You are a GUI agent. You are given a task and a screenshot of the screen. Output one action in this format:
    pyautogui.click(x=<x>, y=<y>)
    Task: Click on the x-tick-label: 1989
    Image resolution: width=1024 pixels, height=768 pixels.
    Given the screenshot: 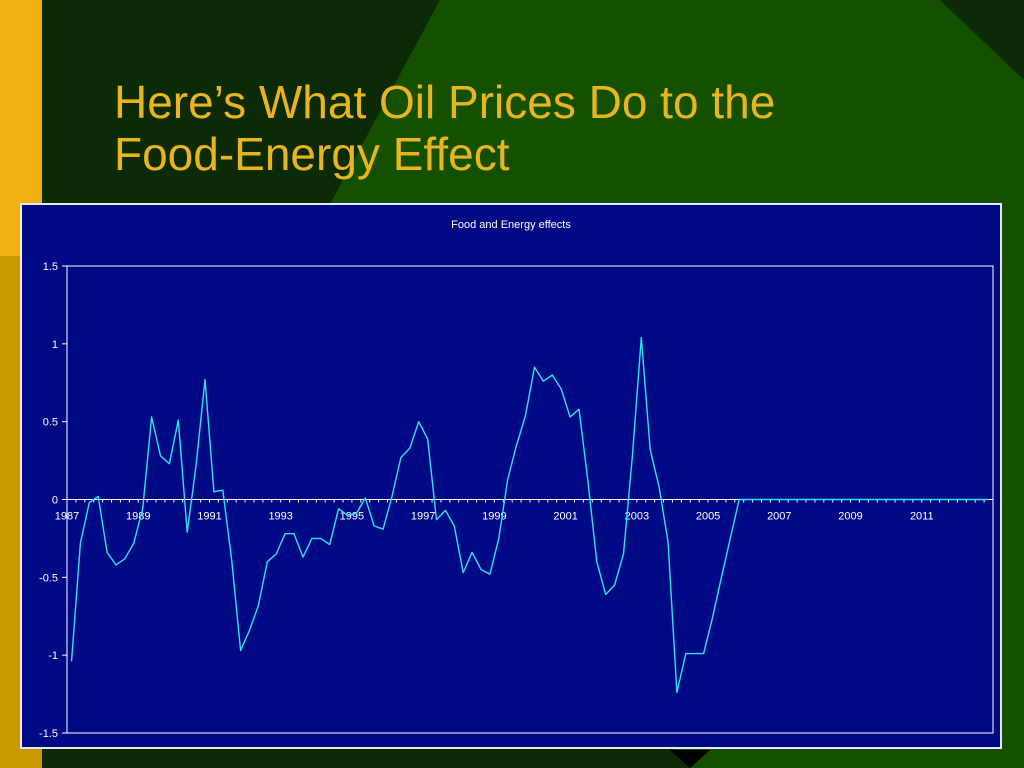 What is the action you would take?
    pyautogui.click(x=138, y=517)
    